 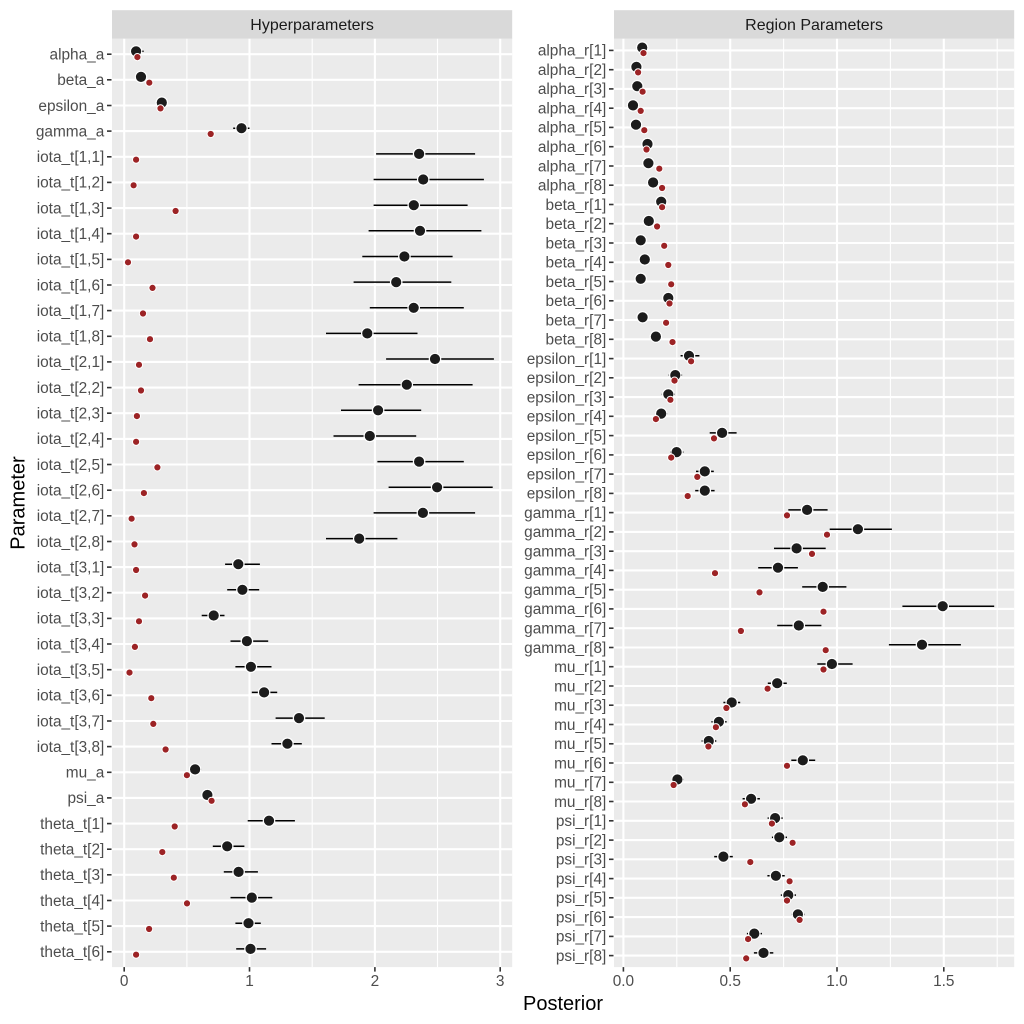 I want to click on svg-text: alpha_a, so click(x=77, y=55).